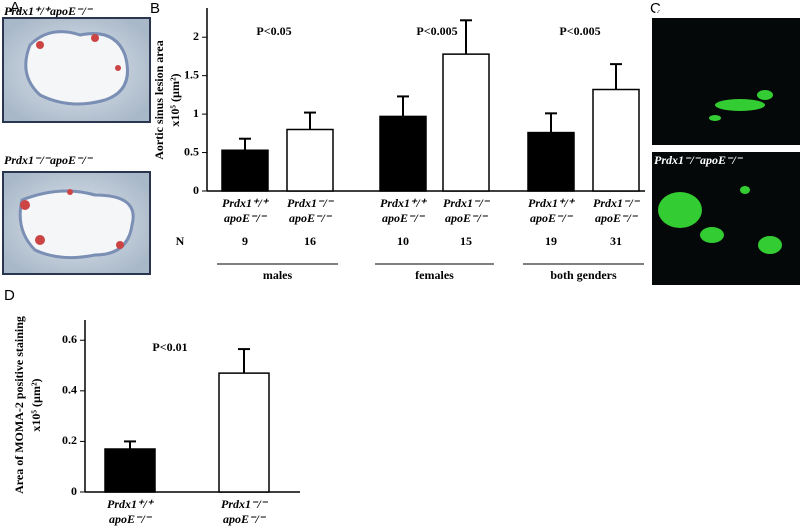 The width and height of the screenshot is (800, 528). What do you see at coordinates (69, 440) in the screenshot?
I see `y-tick-label: 0.2` at bounding box center [69, 440].